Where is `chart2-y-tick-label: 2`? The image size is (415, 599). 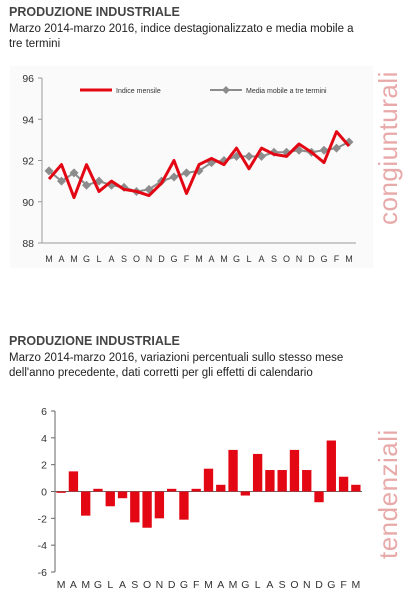
chart2-y-tick-label: 2 is located at coordinates (44, 466).